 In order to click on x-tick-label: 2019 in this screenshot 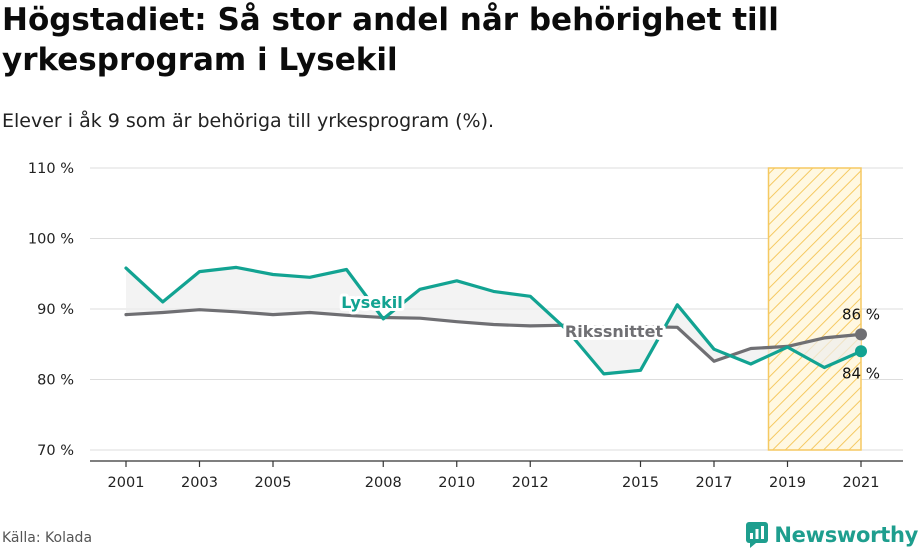, I will do `click(787, 483)`.